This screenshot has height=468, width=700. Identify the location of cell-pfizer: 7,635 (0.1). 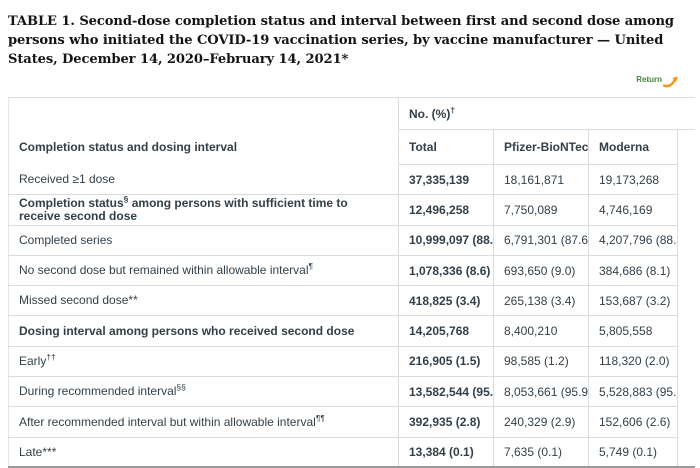
(541, 452).